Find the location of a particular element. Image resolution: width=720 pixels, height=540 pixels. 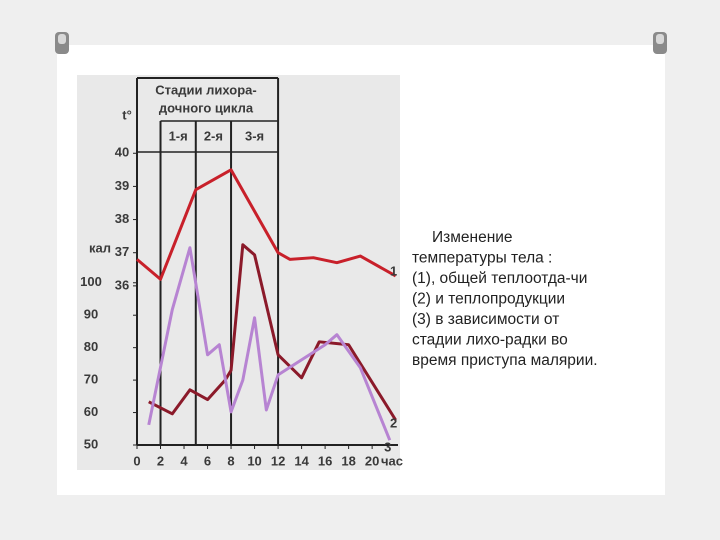

y-tick-label: 39 is located at coordinates (122, 185).